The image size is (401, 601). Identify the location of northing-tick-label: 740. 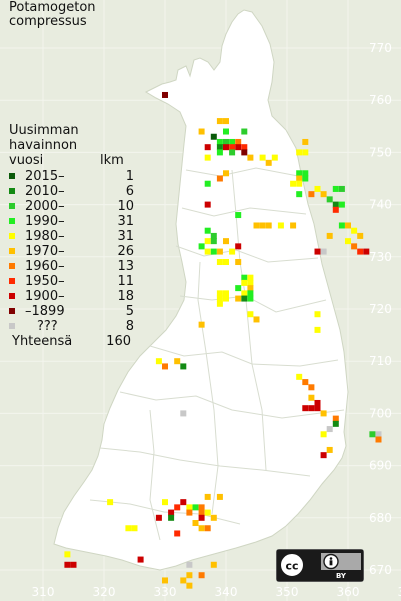
(380, 205).